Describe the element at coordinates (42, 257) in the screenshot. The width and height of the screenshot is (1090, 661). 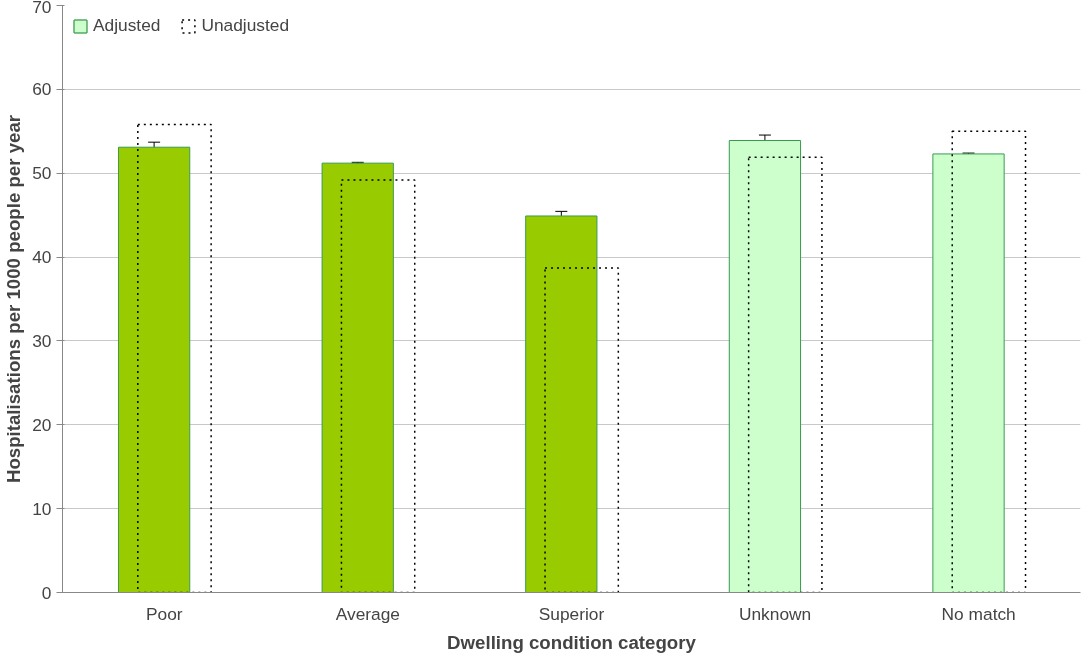
I see `y-tick-label: 40` at that location.